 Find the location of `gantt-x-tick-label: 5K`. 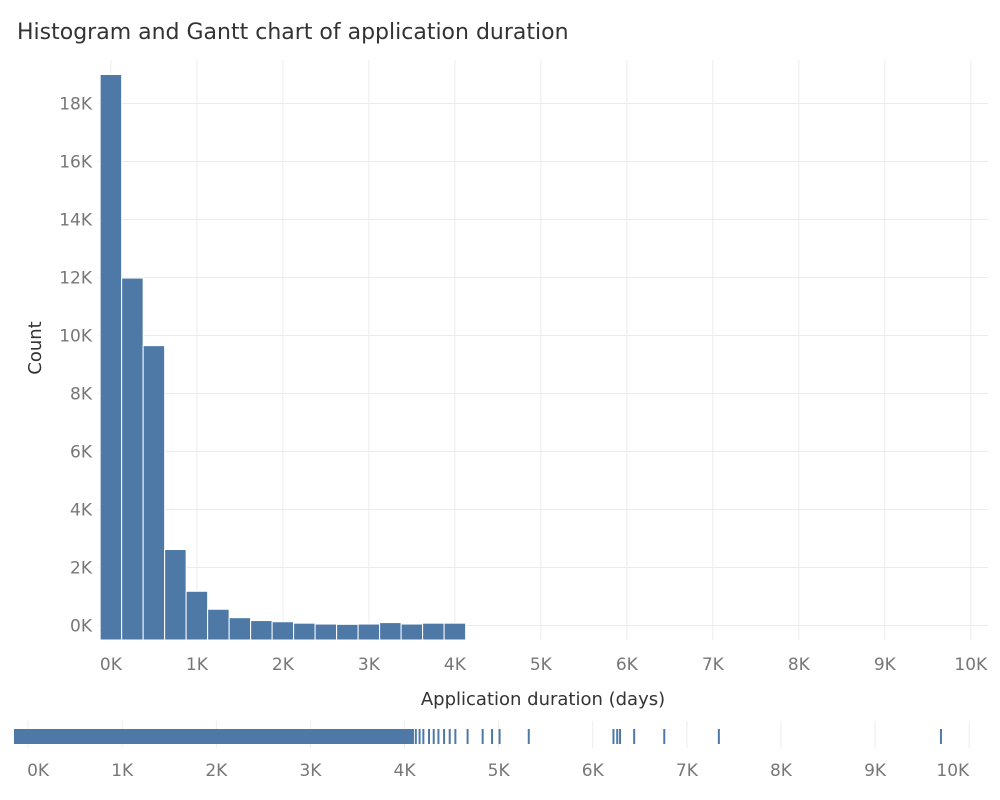

gantt-x-tick-label: 5K is located at coordinates (499, 771).